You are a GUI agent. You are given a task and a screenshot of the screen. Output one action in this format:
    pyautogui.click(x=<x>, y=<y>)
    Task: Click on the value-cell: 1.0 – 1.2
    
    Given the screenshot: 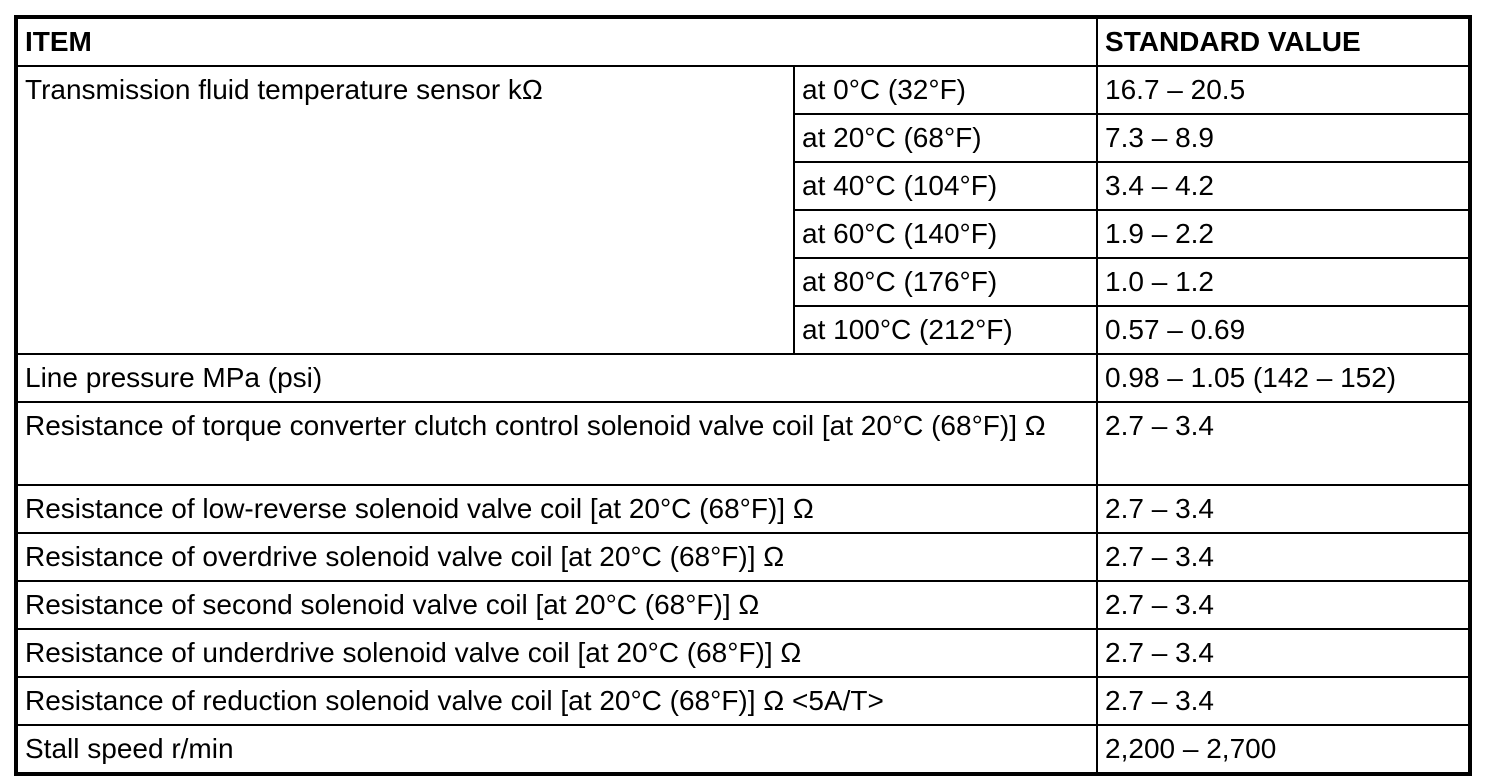 What is the action you would take?
    pyautogui.click(x=1284, y=281)
    